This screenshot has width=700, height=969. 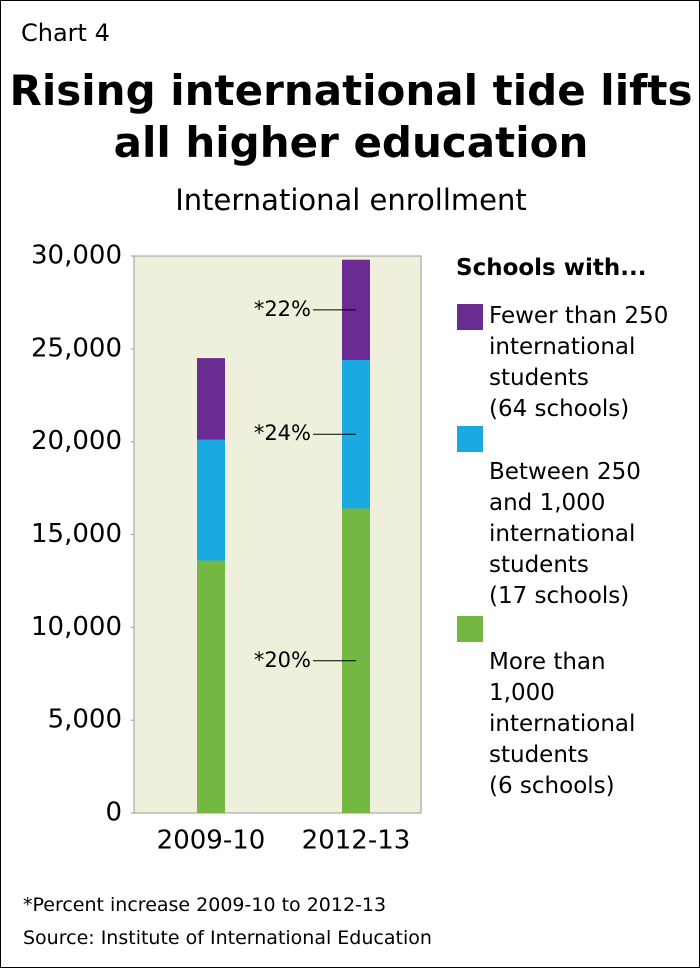 What do you see at coordinates (282, 660) in the screenshot?
I see `annotation: *20%` at bounding box center [282, 660].